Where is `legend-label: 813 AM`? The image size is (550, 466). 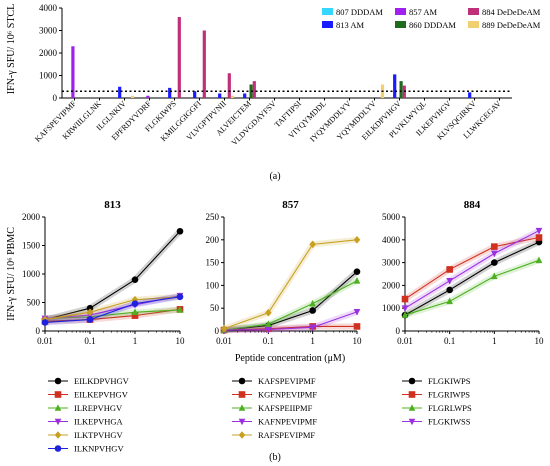 legend-label: 813 AM is located at coordinates (350, 25).